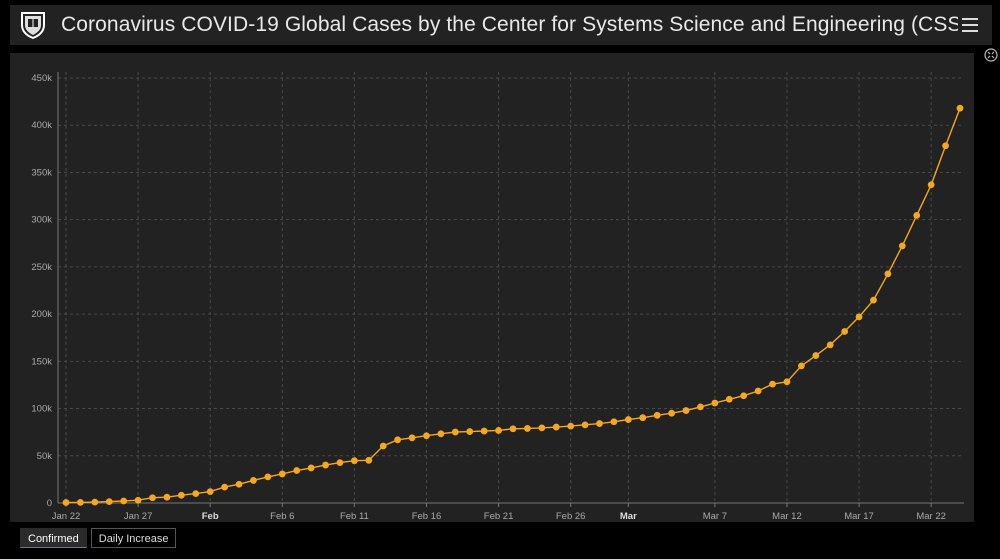 This screenshot has width=1000, height=559. Describe the element at coordinates (970, 25) in the screenshot. I see `hamburger-menu-icon` at that location.